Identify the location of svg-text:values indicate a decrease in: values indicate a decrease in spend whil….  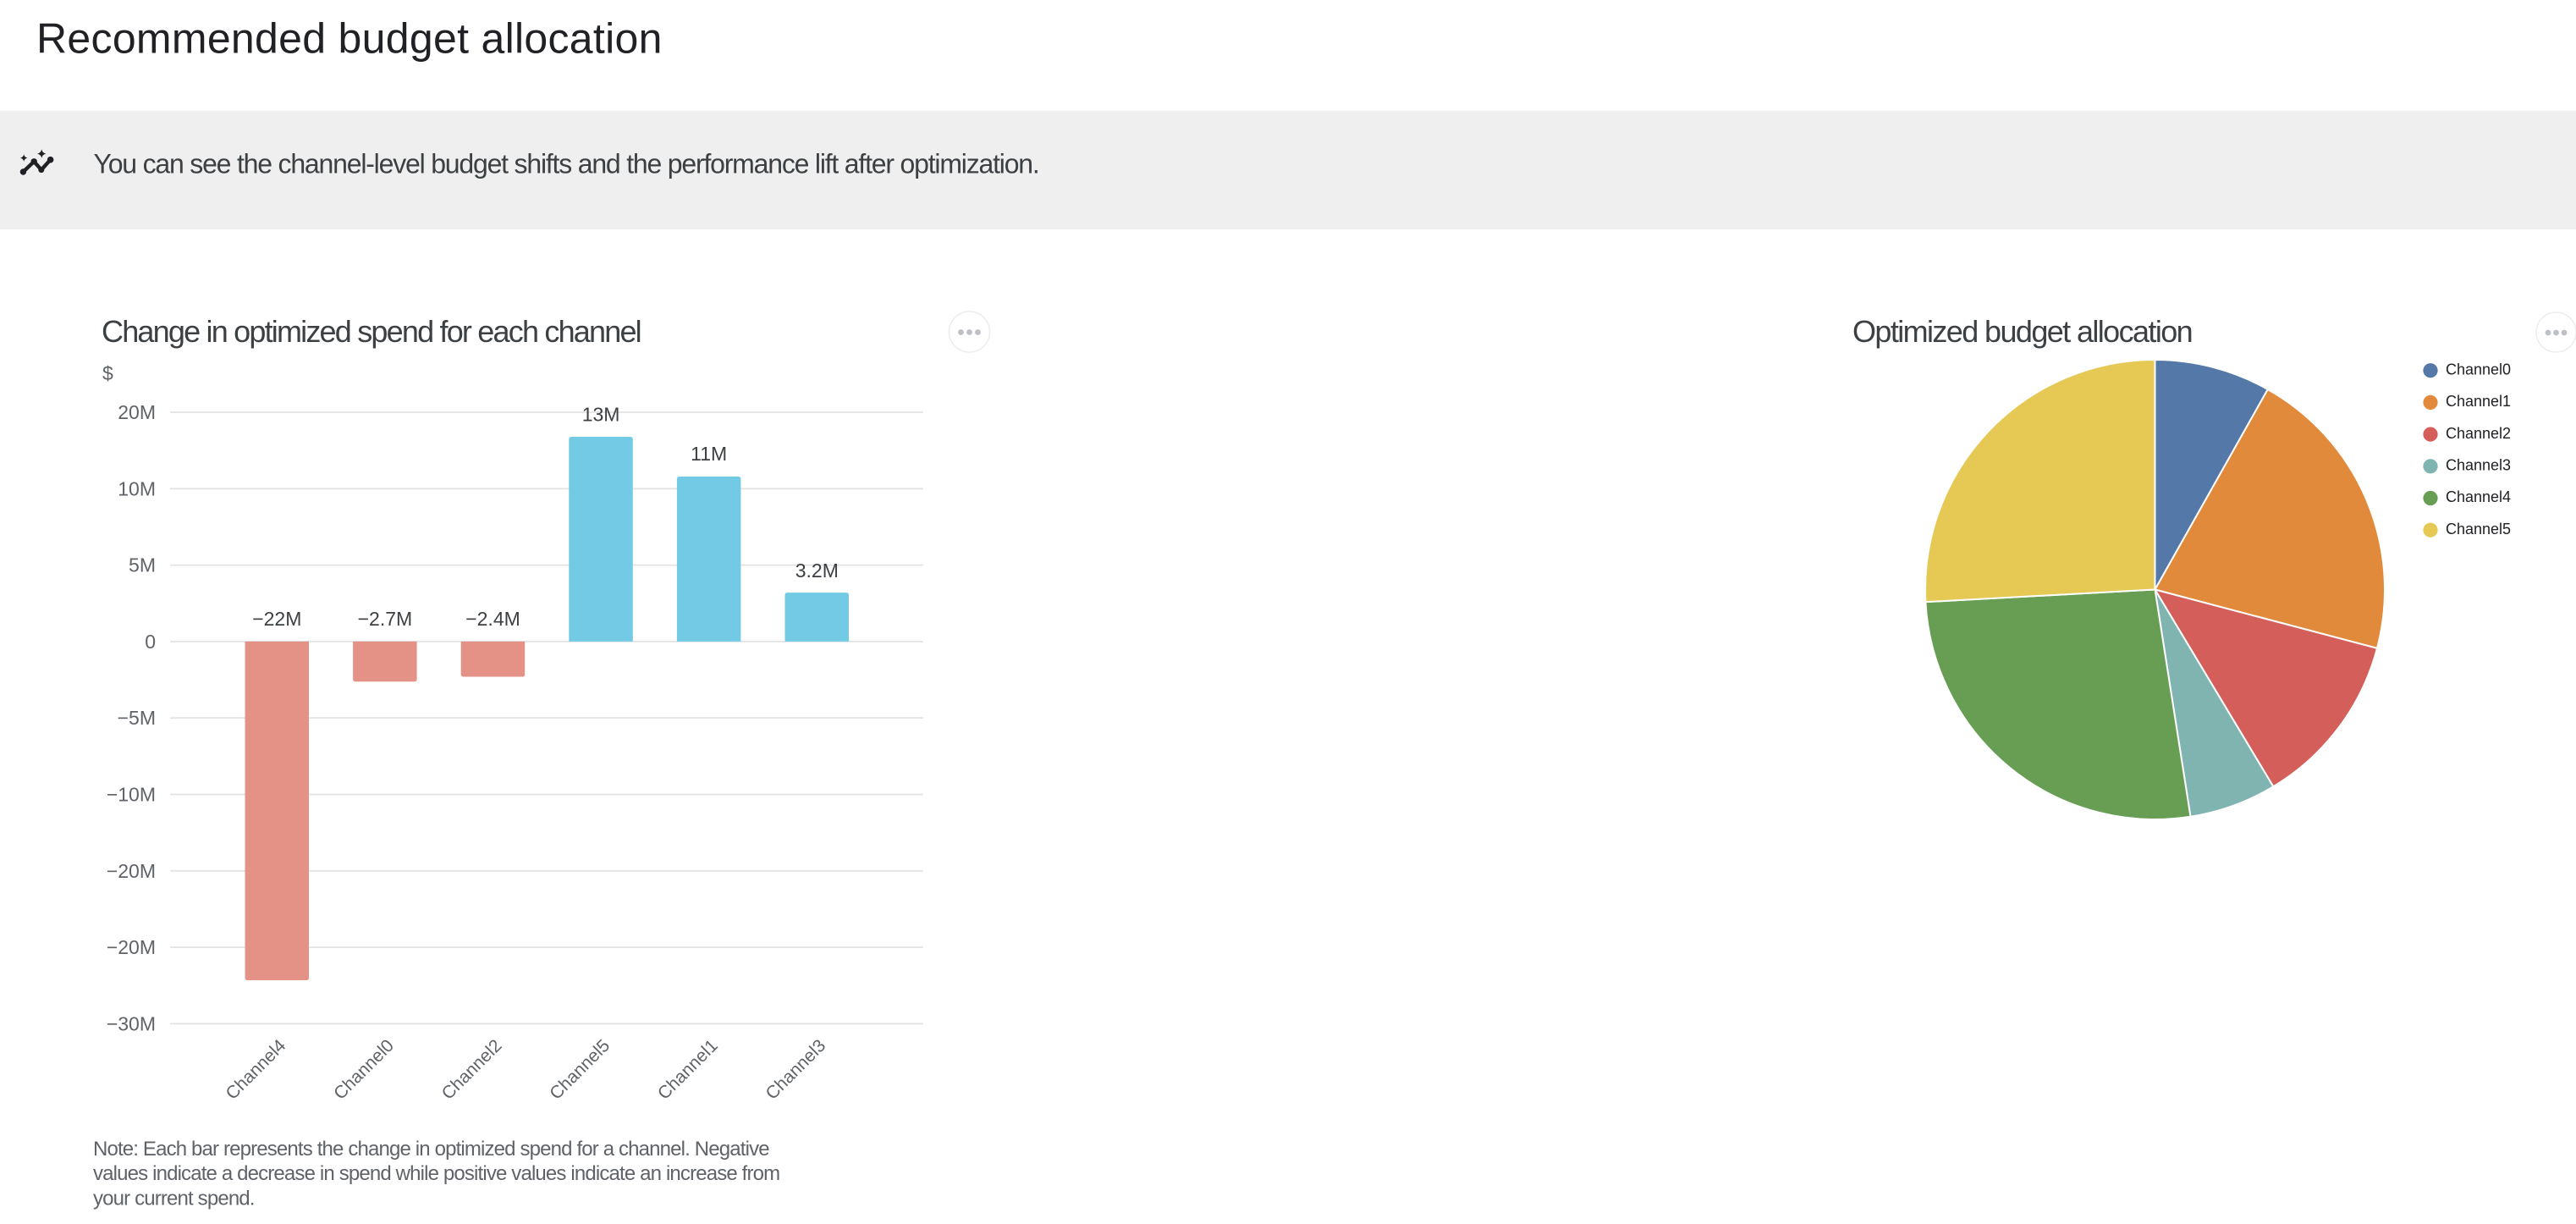
(436, 1173).